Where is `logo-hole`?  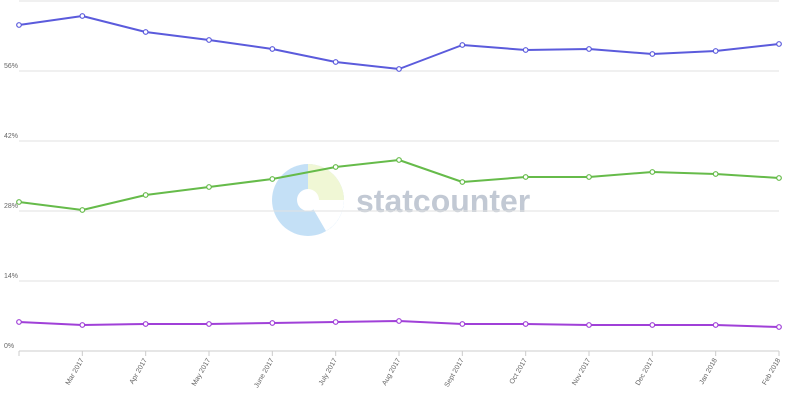
logo-hole is located at coordinates (308, 200).